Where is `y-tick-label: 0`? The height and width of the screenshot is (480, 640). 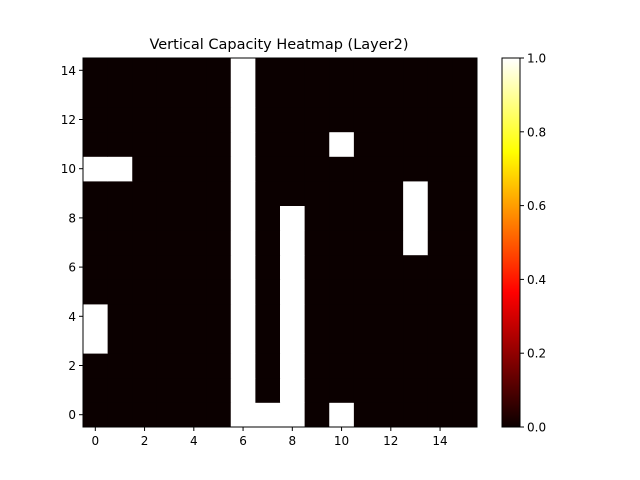 y-tick-label: 0 is located at coordinates (72, 415).